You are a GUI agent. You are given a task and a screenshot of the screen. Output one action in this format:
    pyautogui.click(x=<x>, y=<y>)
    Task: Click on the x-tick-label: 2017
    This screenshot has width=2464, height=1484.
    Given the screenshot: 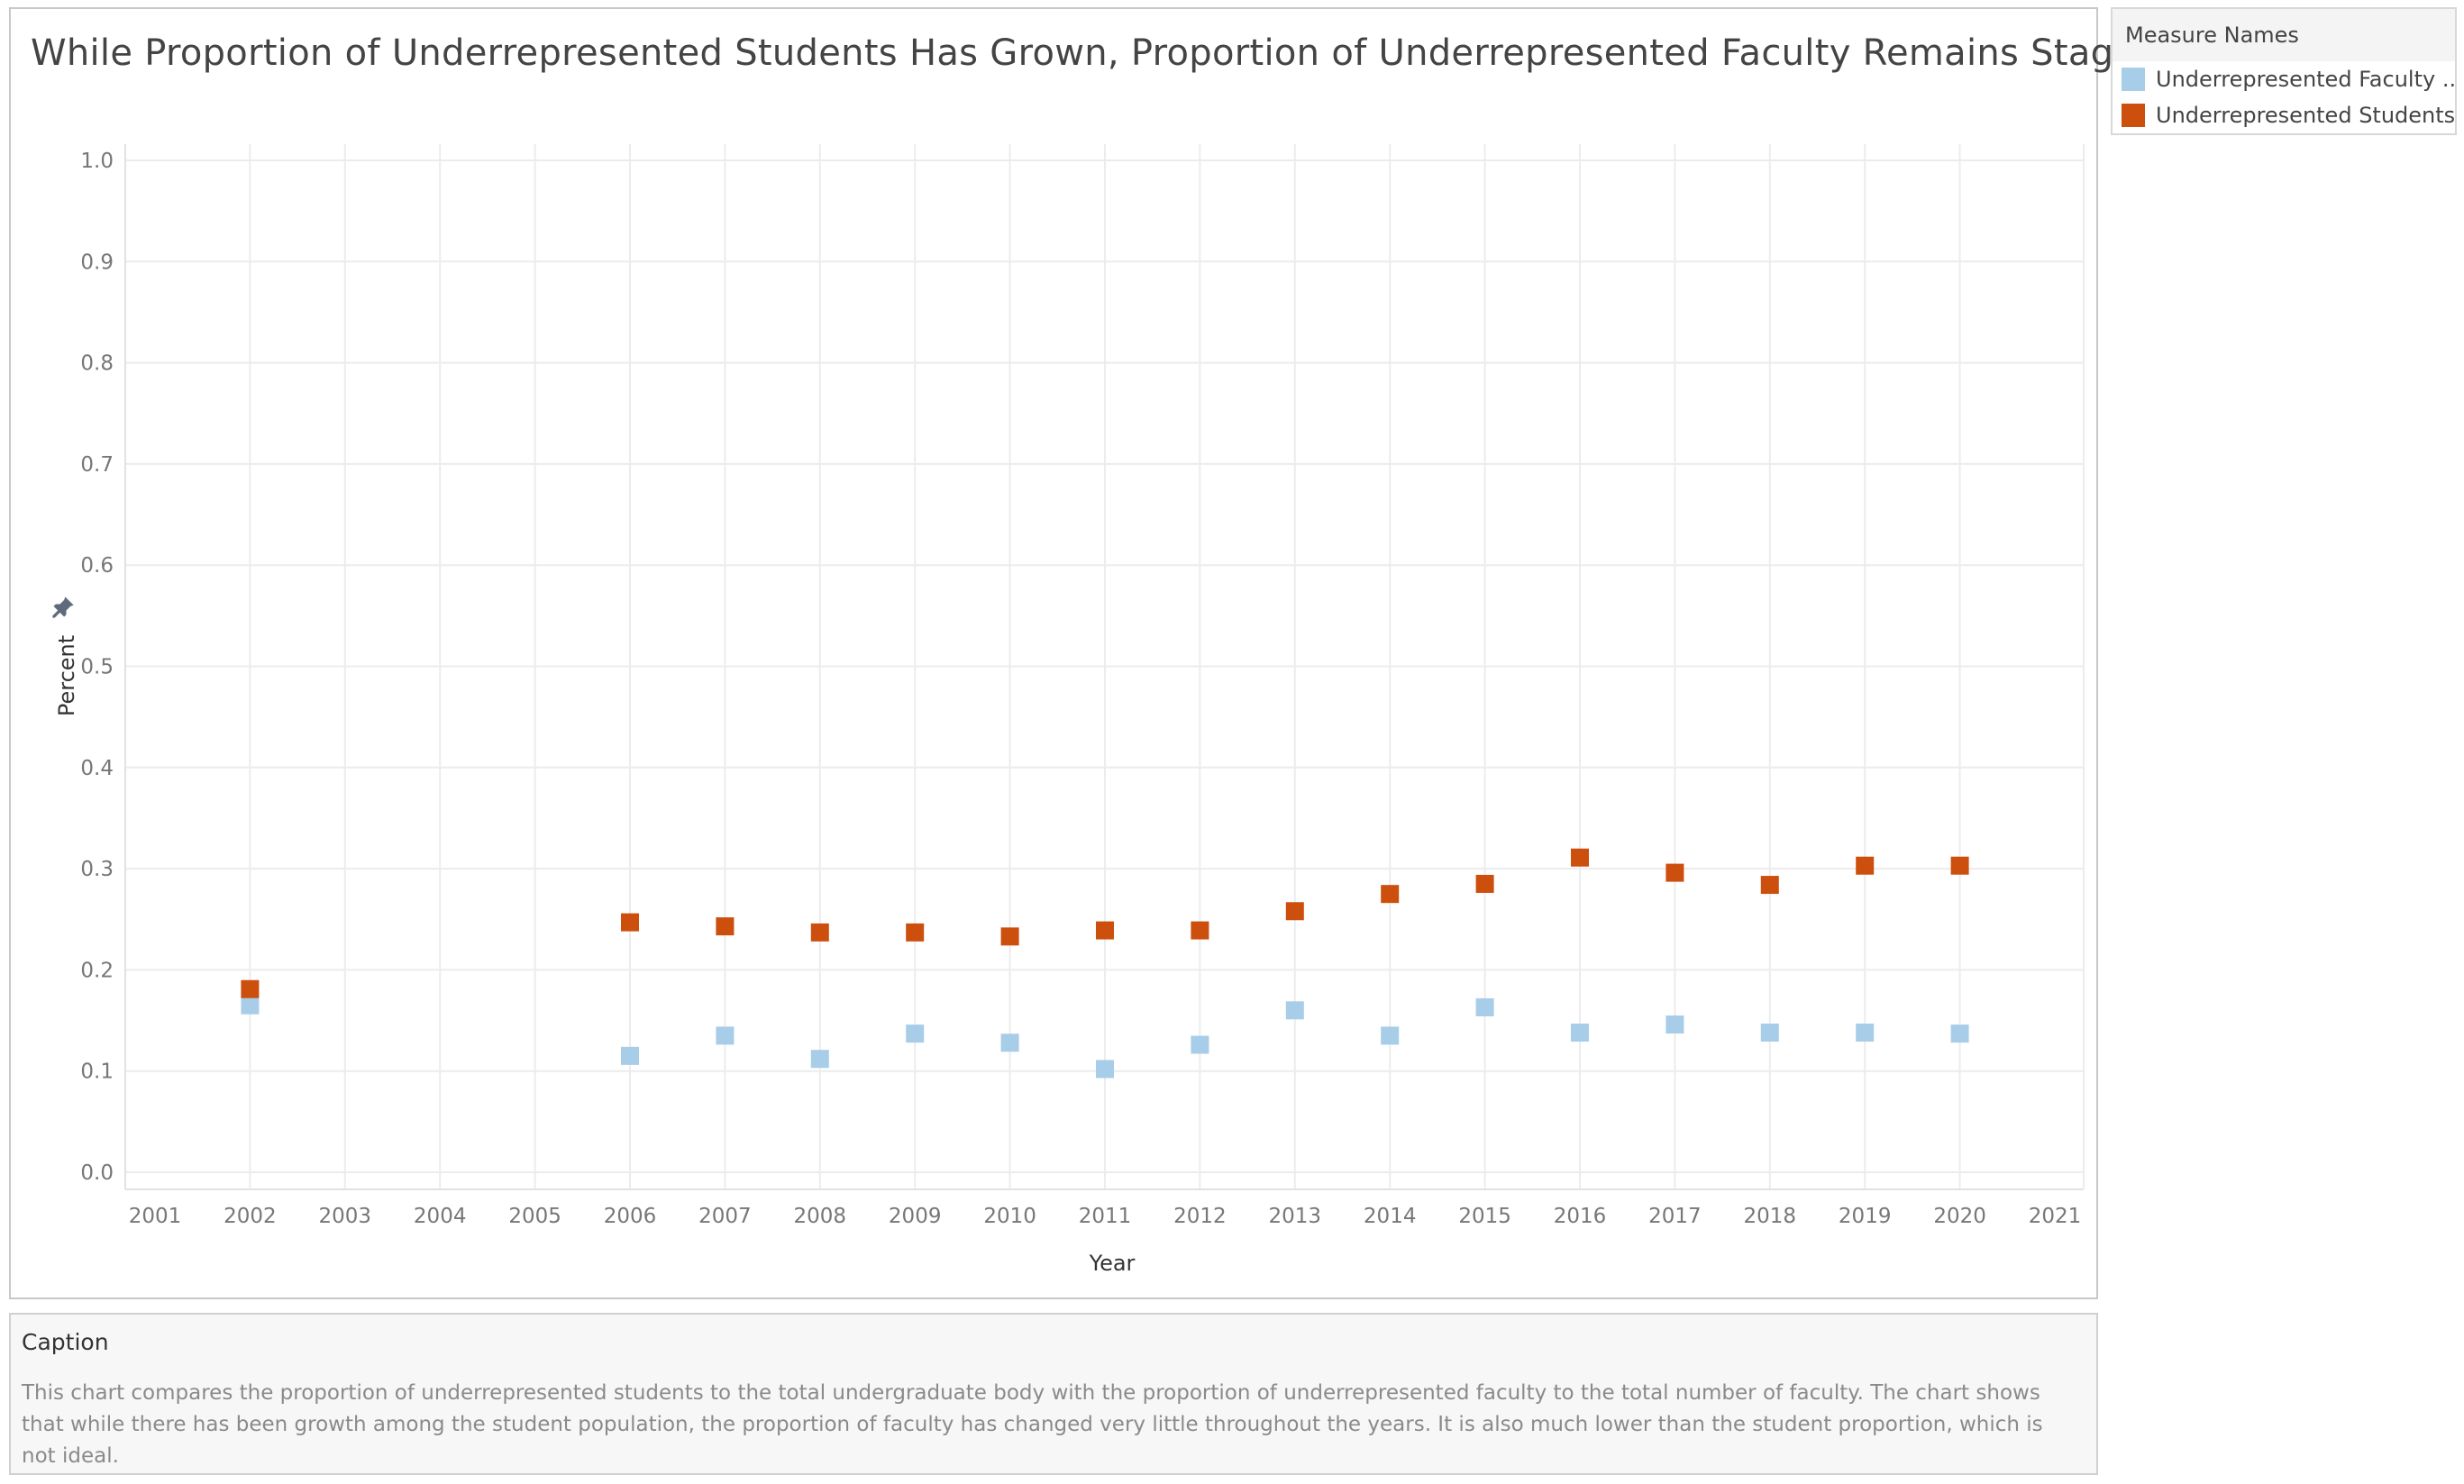 What is the action you would take?
    pyautogui.click(x=1675, y=1216)
    